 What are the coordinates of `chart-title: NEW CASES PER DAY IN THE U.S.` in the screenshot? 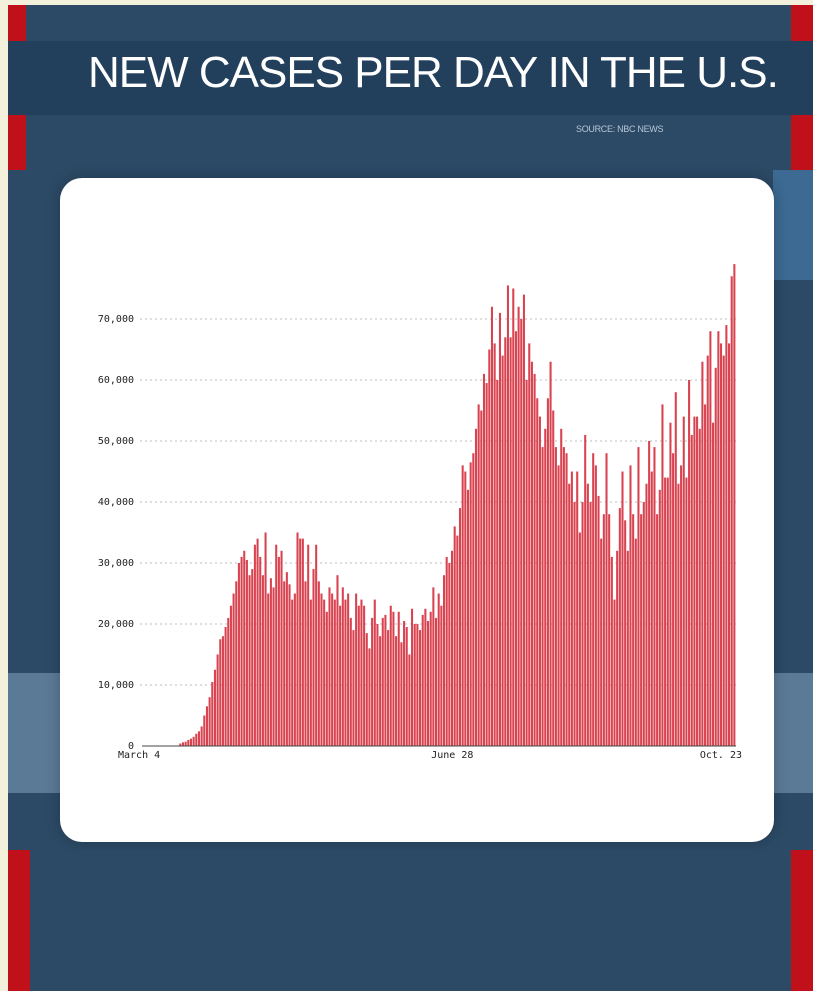 It's located at (433, 72).